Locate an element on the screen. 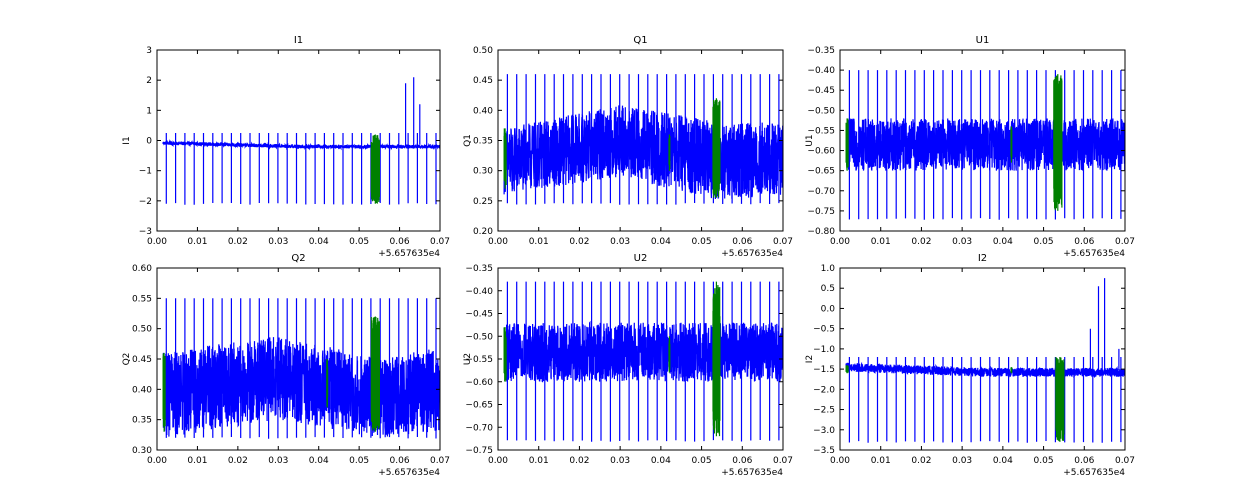 The height and width of the screenshot is (500, 1250). y-axis-label: Q1 is located at coordinates (468, 140).